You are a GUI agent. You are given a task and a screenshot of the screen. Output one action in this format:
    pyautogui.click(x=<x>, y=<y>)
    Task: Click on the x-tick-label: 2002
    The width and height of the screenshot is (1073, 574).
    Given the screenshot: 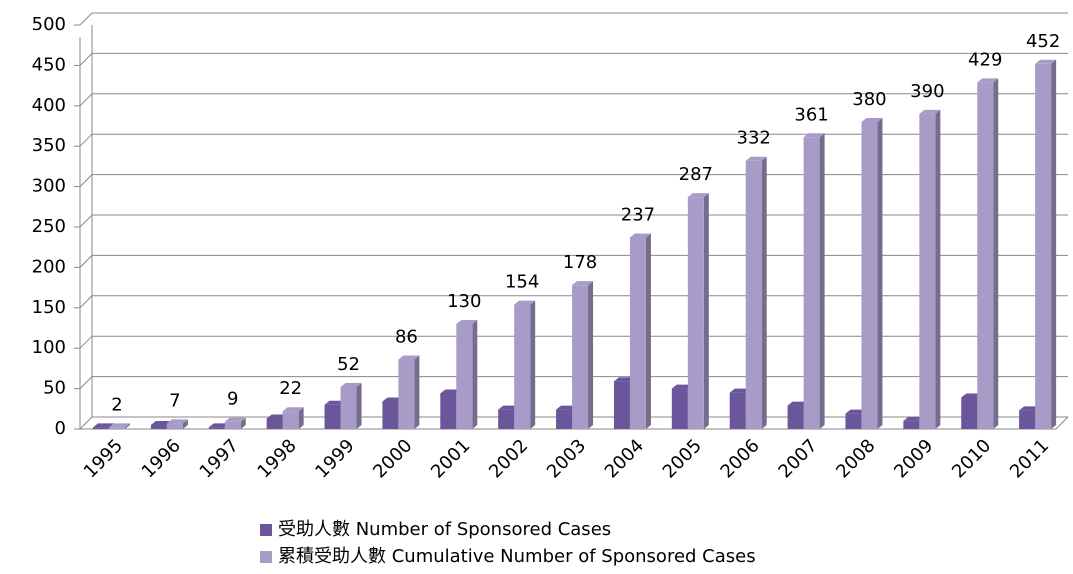 What is the action you would take?
    pyautogui.click(x=508, y=458)
    